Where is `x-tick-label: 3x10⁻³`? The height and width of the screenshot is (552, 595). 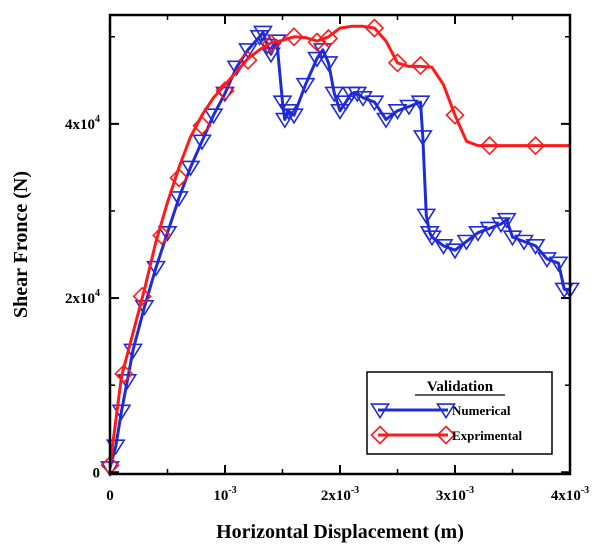
x-tick-label: 3x10⁻³ is located at coordinates (455, 494).